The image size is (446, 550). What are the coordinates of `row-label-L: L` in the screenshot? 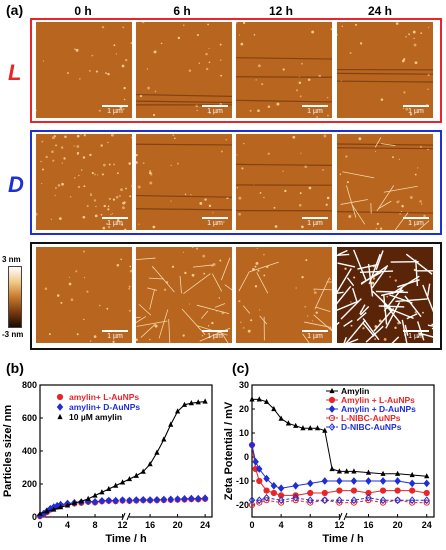 It's located at (15, 72).